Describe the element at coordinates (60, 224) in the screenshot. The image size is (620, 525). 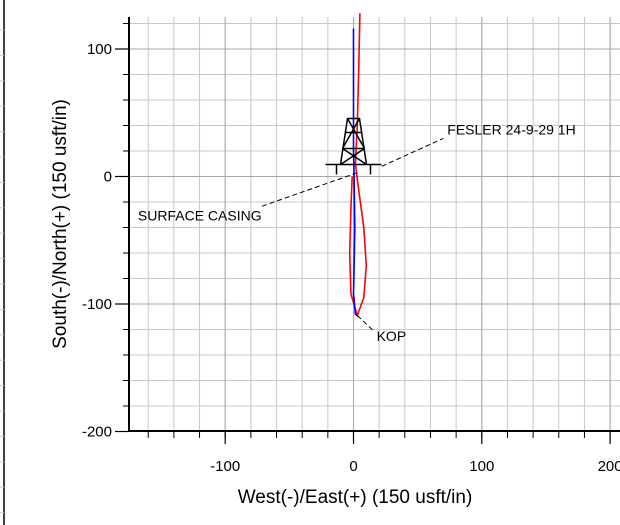
I see `y-axis-label: South(-)/North(+) (150 usft/in)` at that location.